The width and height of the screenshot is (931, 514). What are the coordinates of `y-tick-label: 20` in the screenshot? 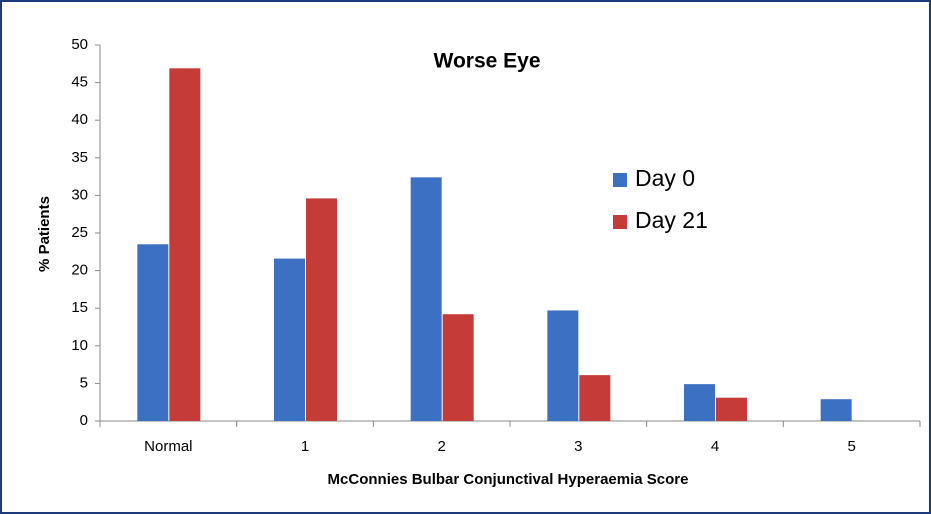 It's located at (79, 270).